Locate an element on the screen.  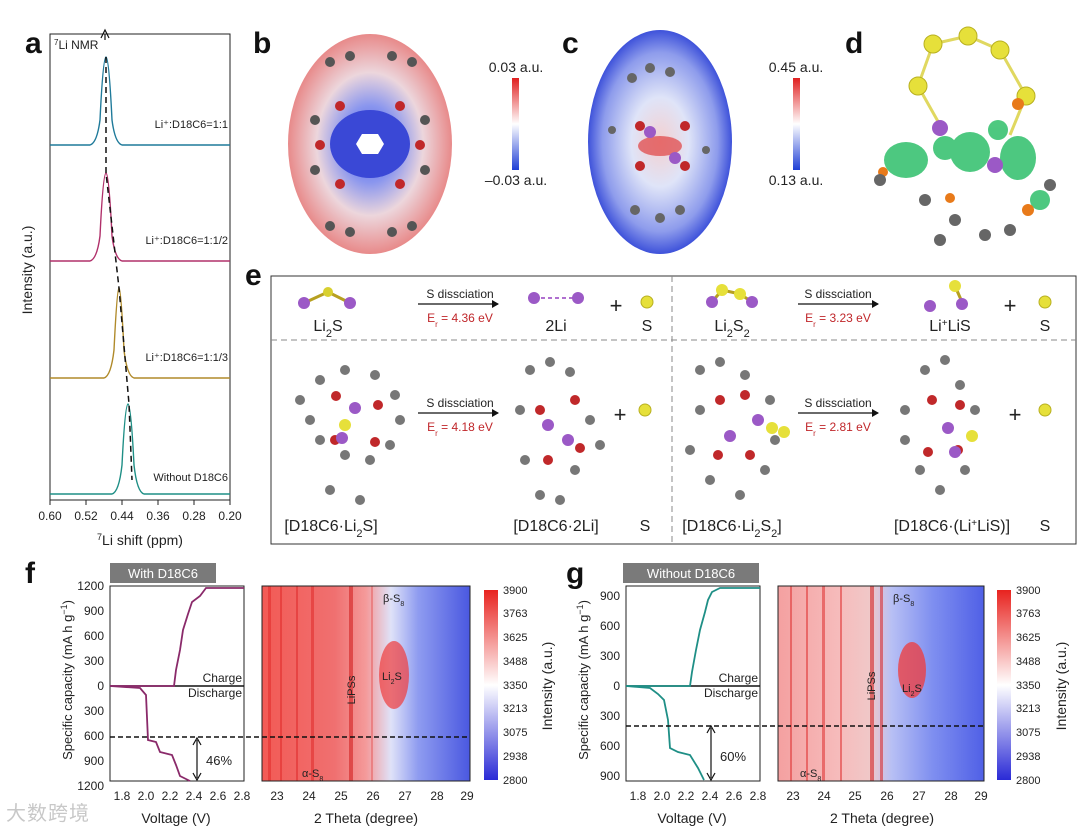
g-xlabel: Voltage (V) is located at coordinates (691, 818).